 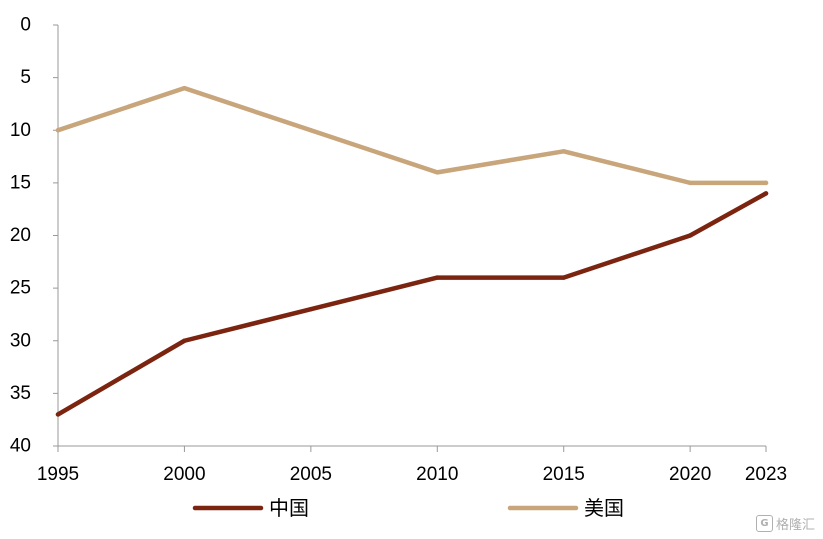 I want to click on legend-label: 美国, so click(x=604, y=508).